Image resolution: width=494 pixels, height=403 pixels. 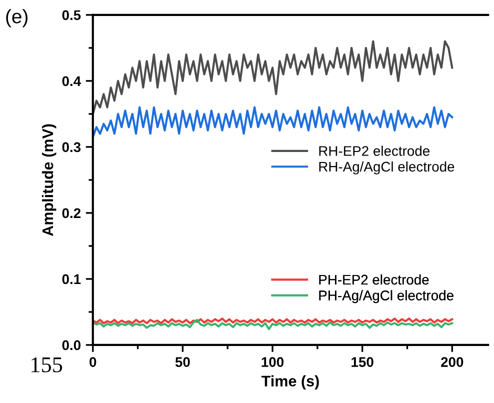 I want to click on y-tick-label: 0.2, so click(x=71, y=213).